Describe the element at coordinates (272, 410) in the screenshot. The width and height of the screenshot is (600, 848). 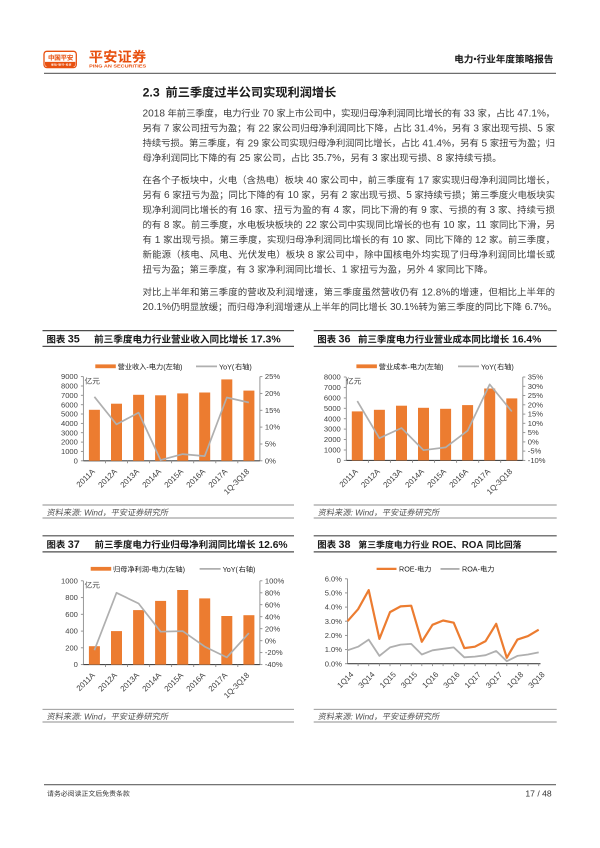
I see `svg-text: 15%` at that location.